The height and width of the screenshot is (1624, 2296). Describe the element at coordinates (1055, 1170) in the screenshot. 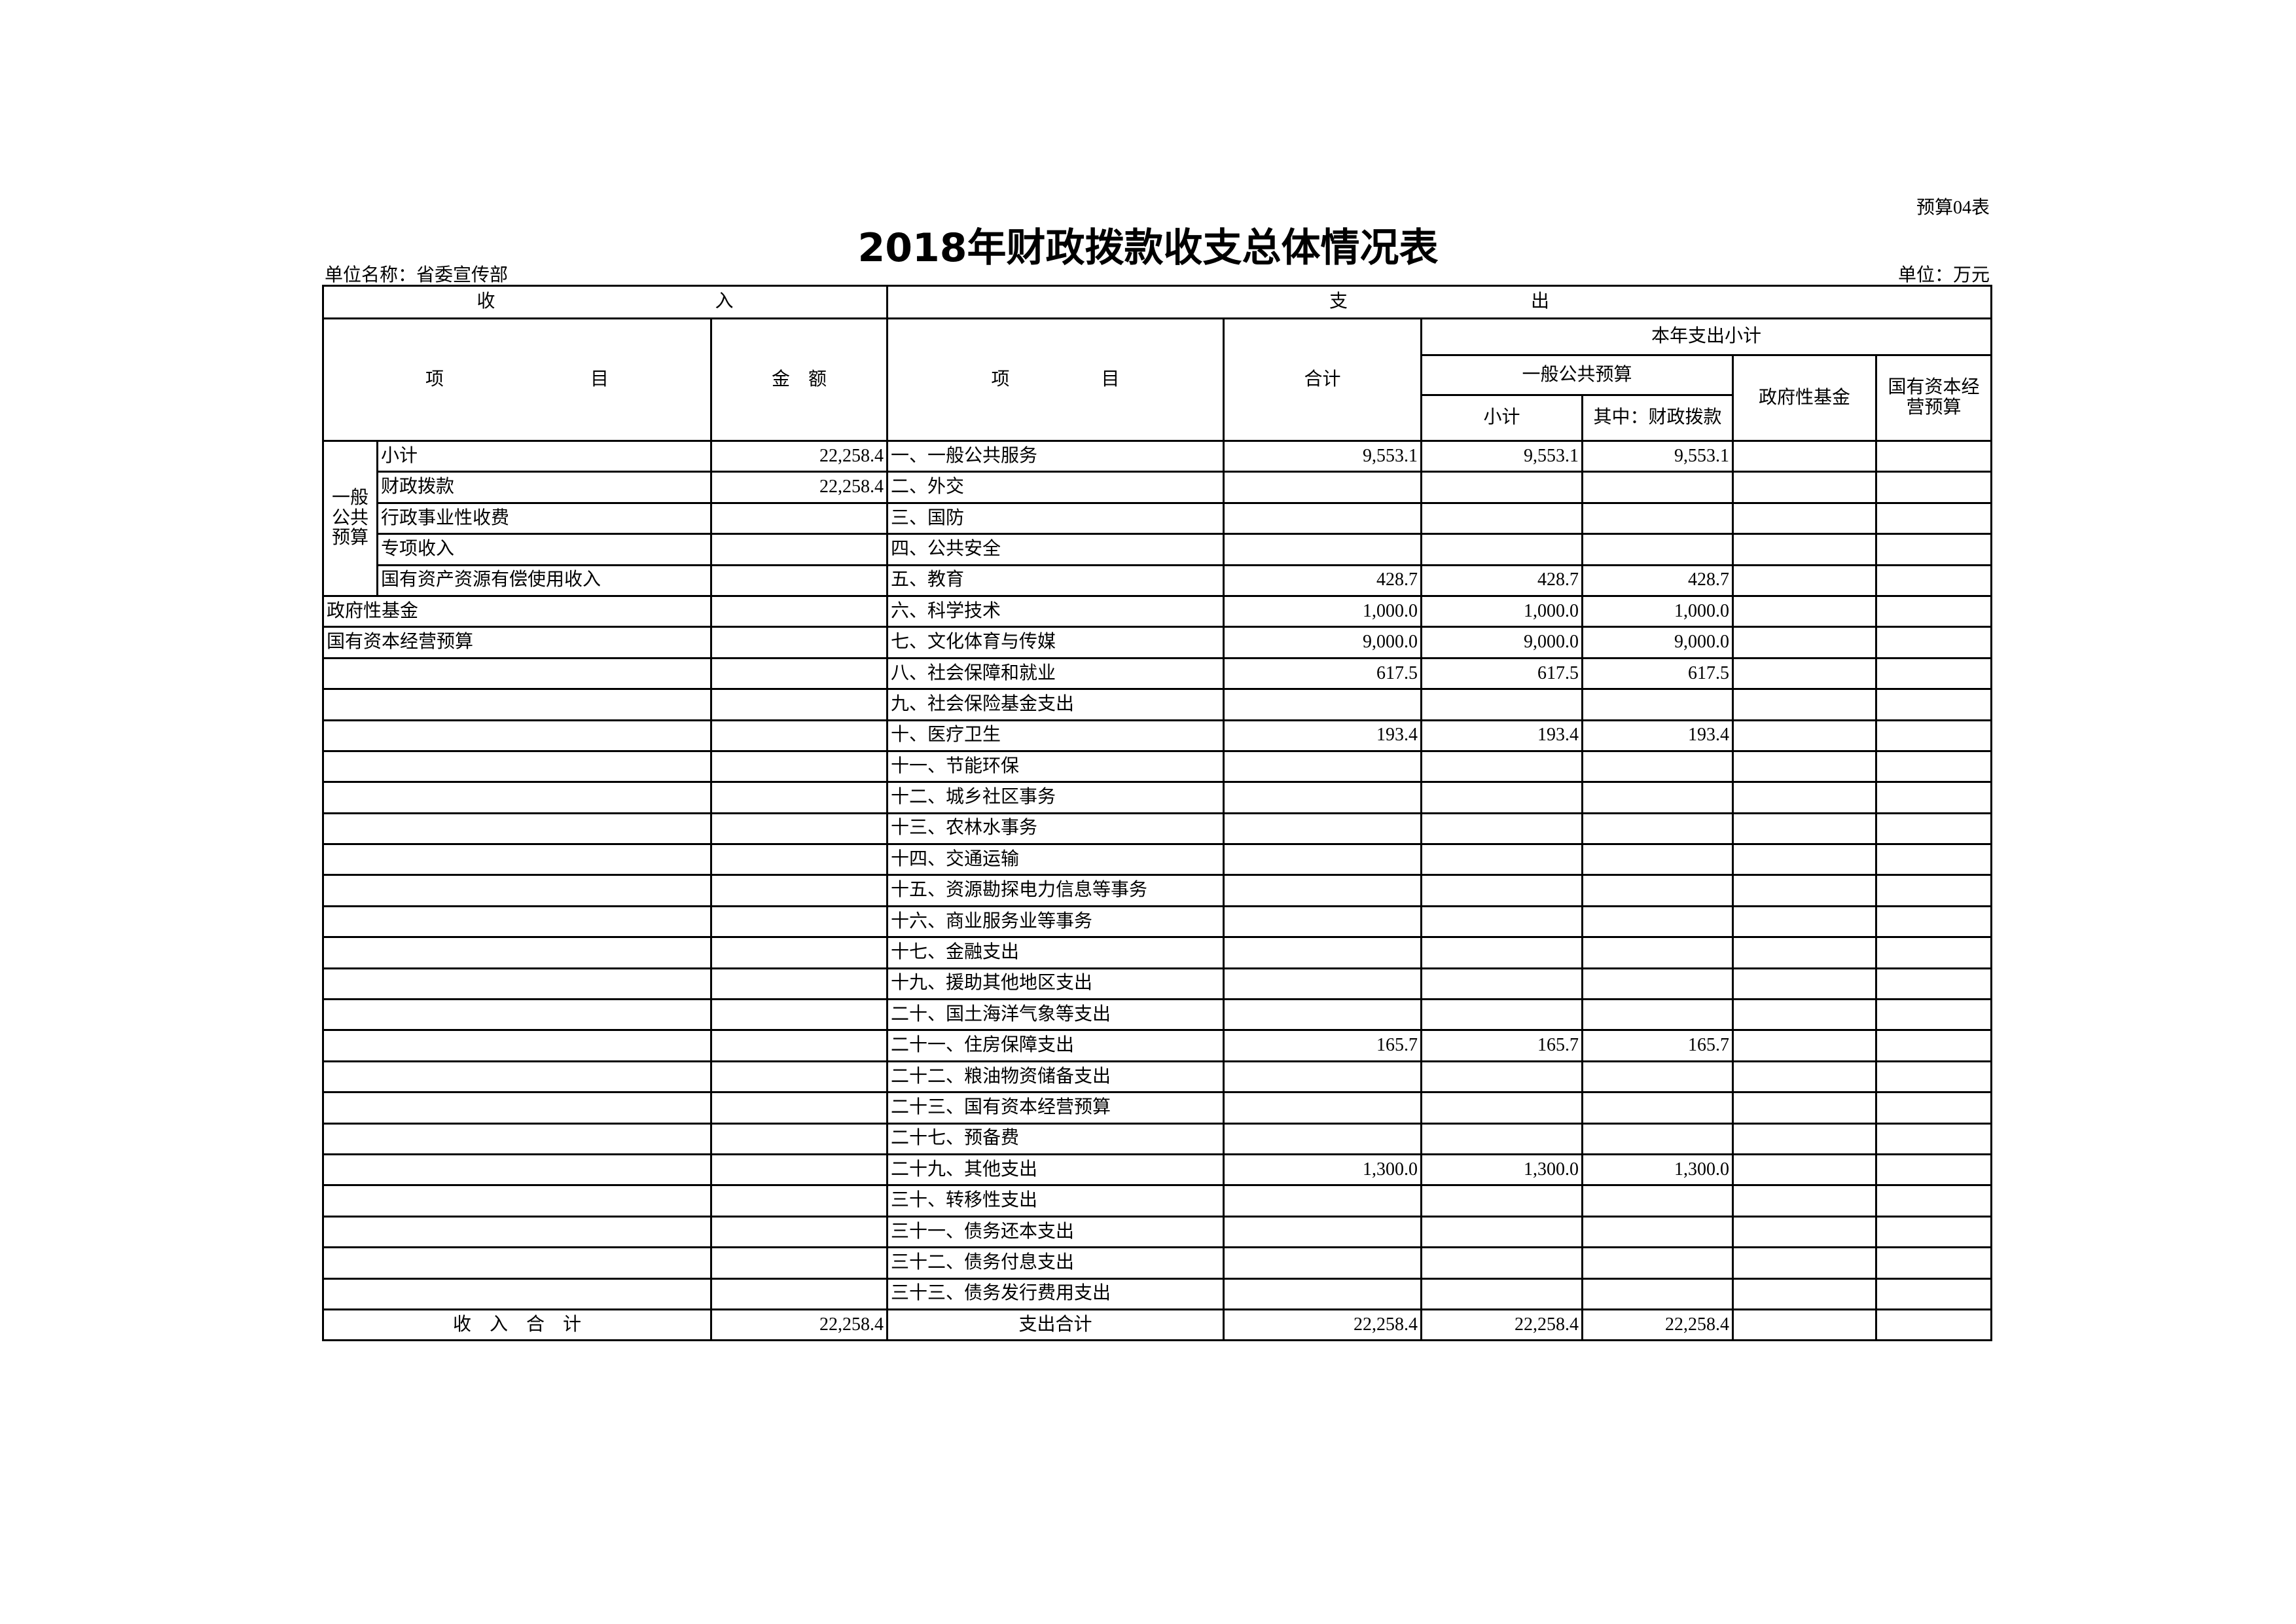

I see `expenditure-item: 二十九、其他支出` at that location.